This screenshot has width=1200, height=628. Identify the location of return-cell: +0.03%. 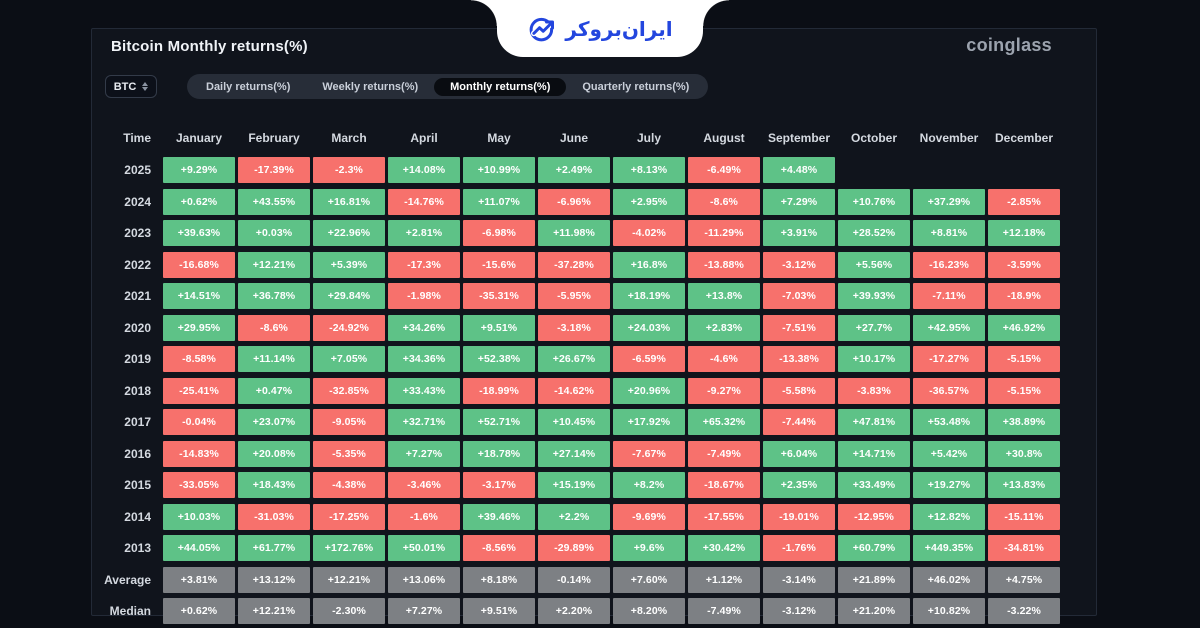
(274, 233).